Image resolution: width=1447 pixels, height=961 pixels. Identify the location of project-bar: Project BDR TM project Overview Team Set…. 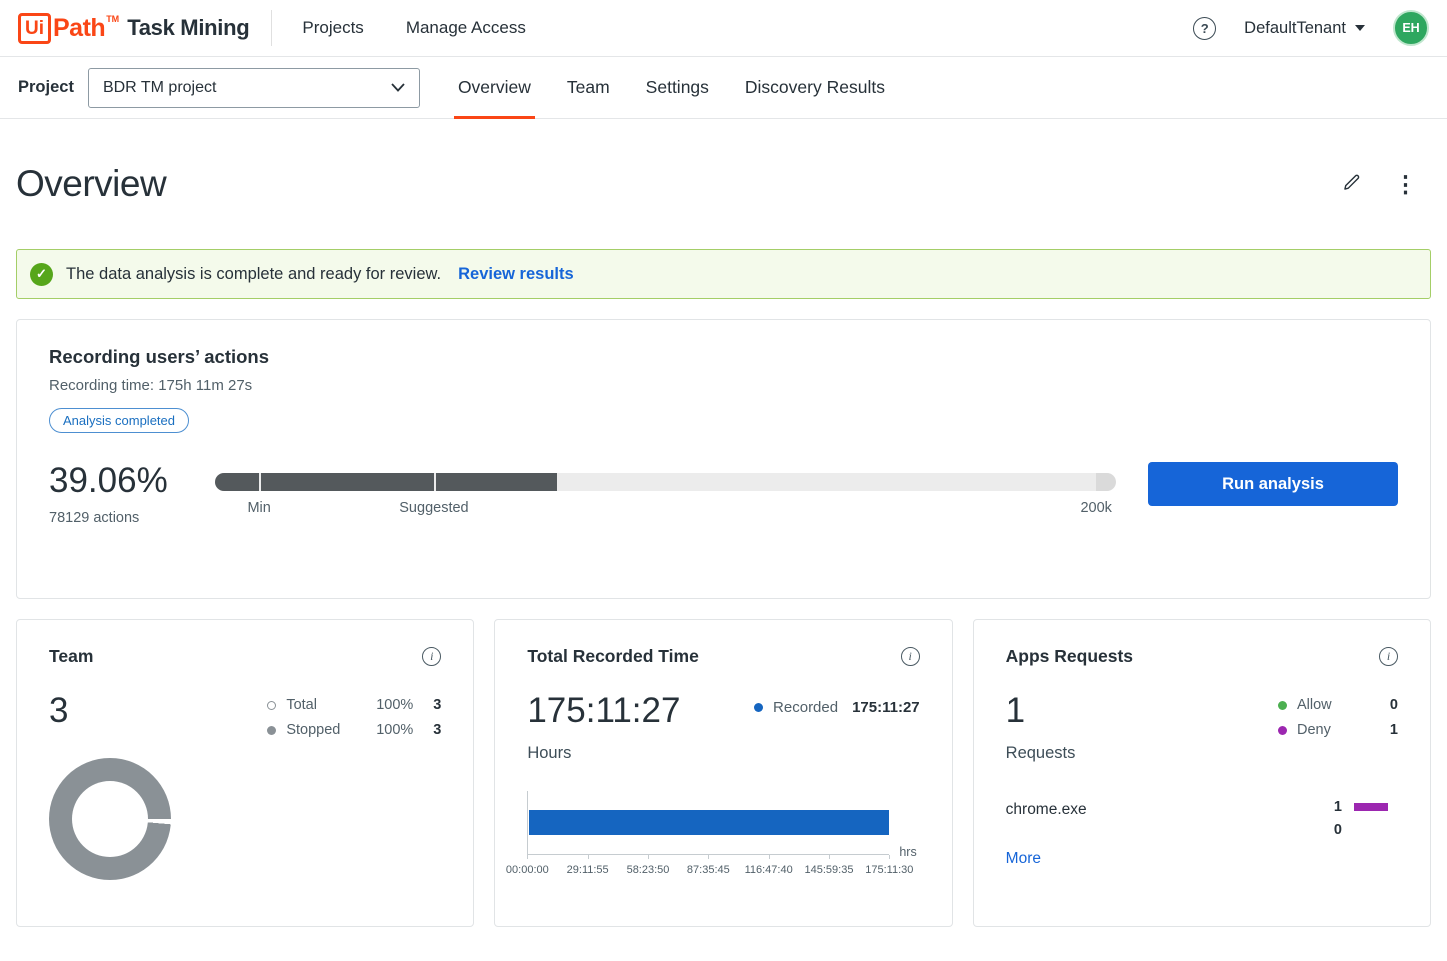
(723, 88).